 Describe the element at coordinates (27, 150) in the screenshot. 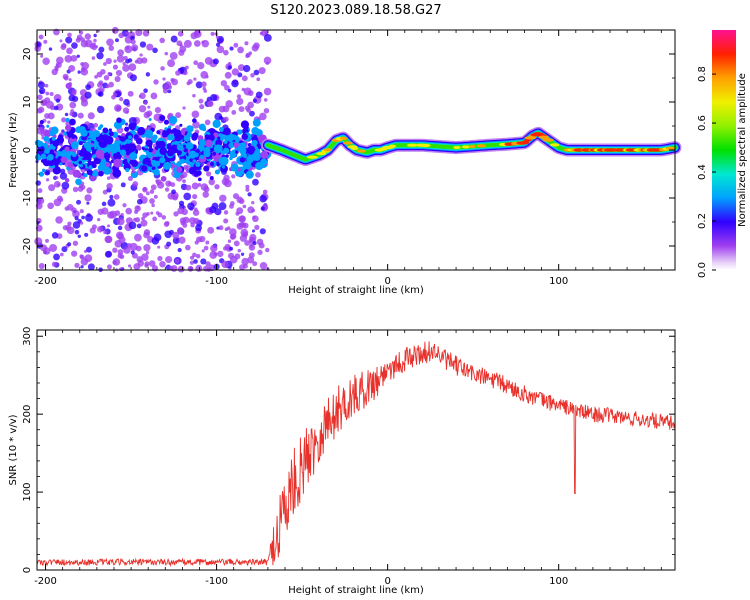

I see `spectrogram-y-tick-label: 0` at that location.